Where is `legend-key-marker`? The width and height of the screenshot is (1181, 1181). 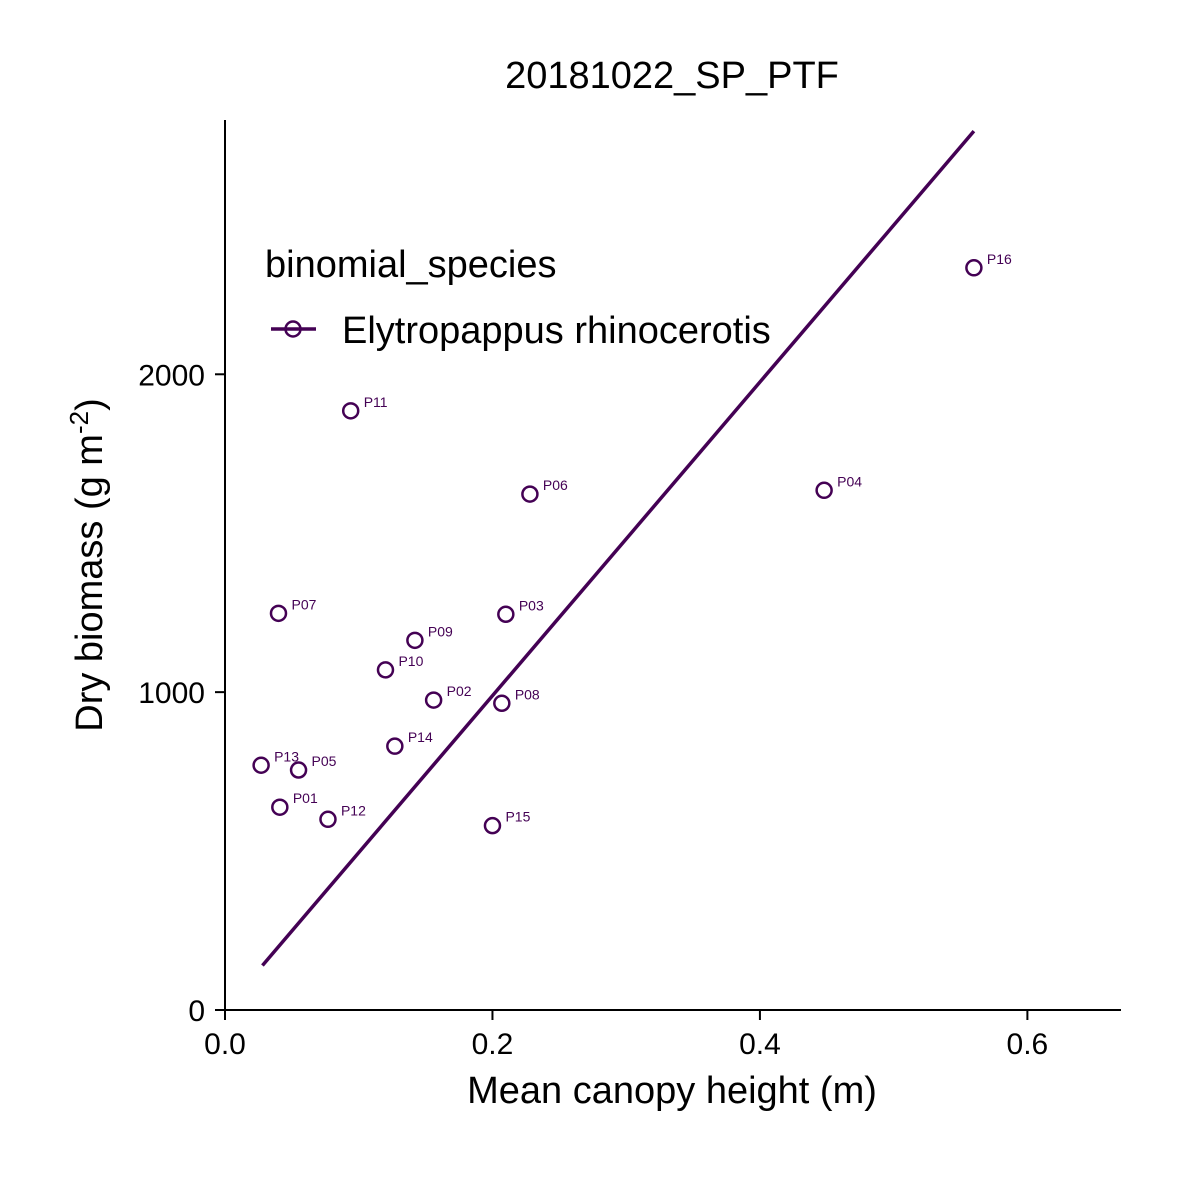 legend-key-marker is located at coordinates (293, 329).